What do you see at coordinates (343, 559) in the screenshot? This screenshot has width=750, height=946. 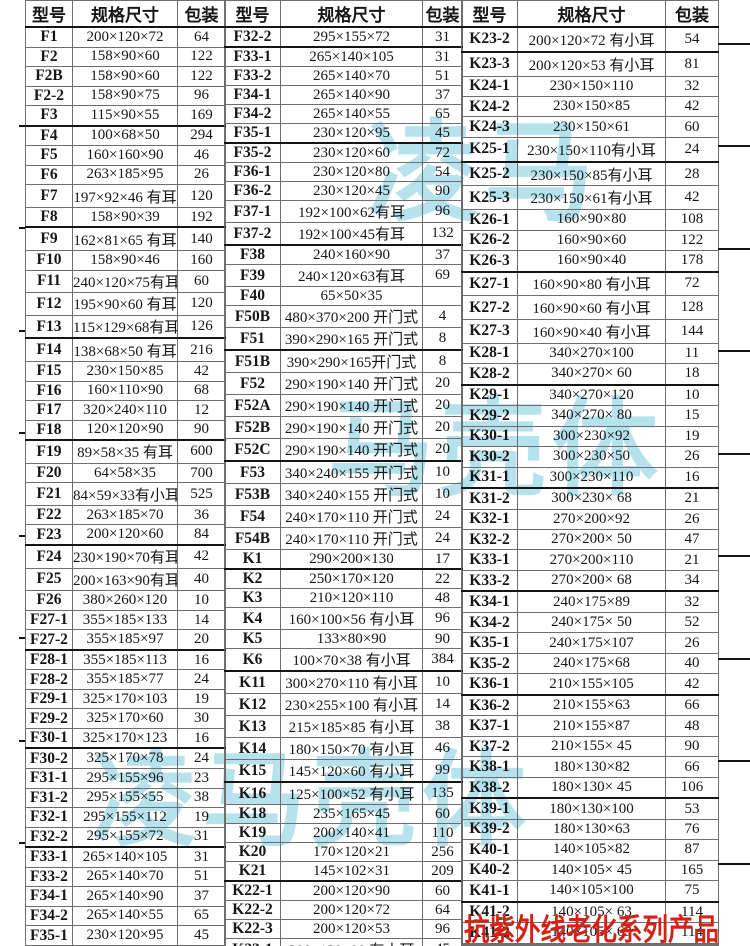 I see `table-row: K1 290×200×130 17` at bounding box center [343, 559].